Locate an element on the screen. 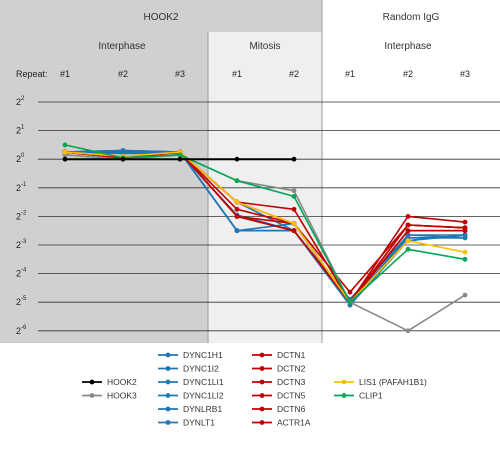 Image resolution: width=500 pixels, height=453 pixels. legend-item-hook3: HOOK3 is located at coordinates (109, 396).